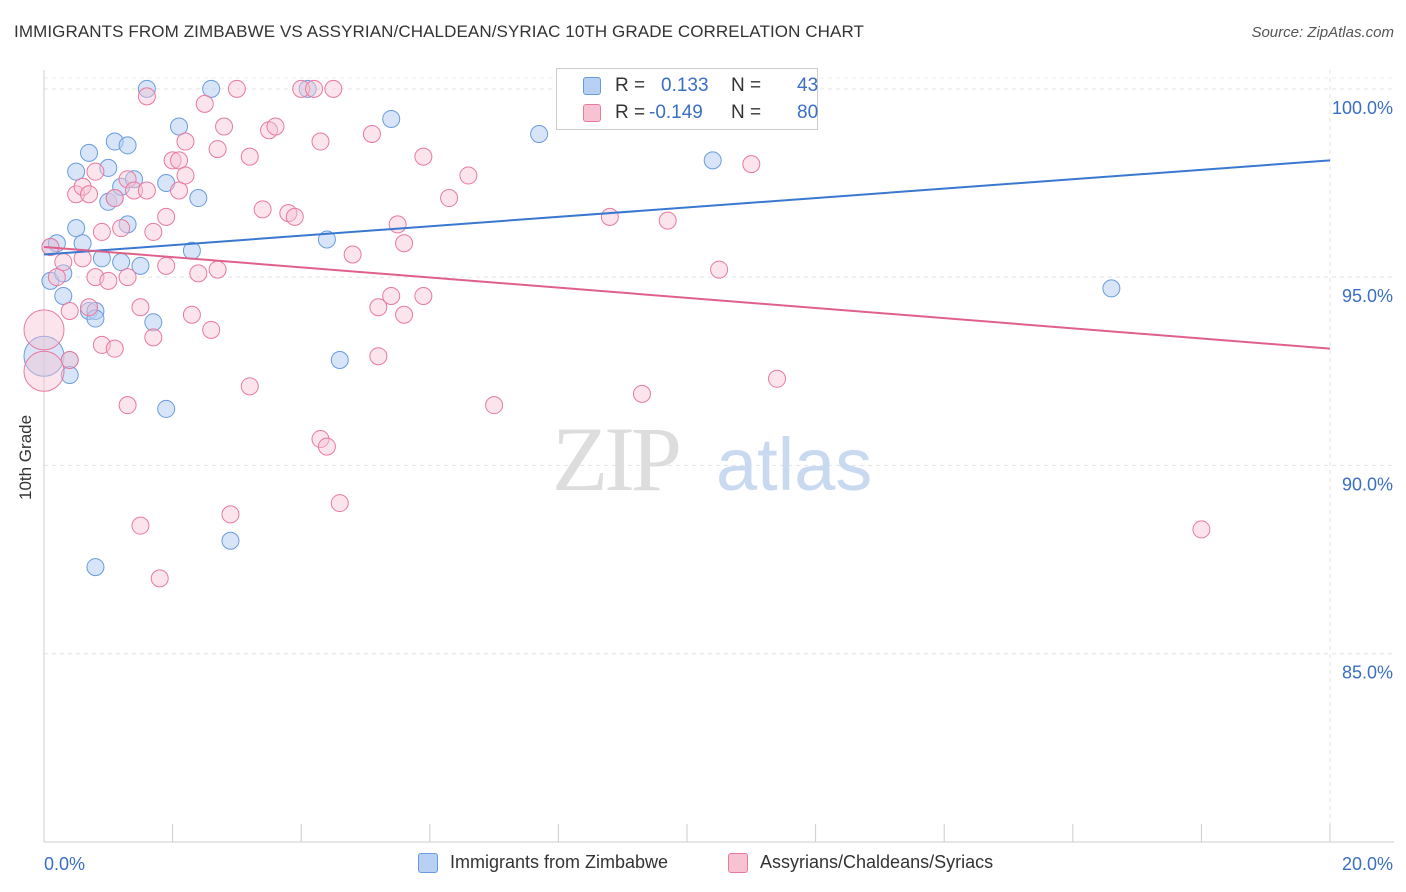 This screenshot has width=1406, height=892. What do you see at coordinates (794, 464) in the screenshot?
I see `watermark-atlas: atlas` at bounding box center [794, 464].